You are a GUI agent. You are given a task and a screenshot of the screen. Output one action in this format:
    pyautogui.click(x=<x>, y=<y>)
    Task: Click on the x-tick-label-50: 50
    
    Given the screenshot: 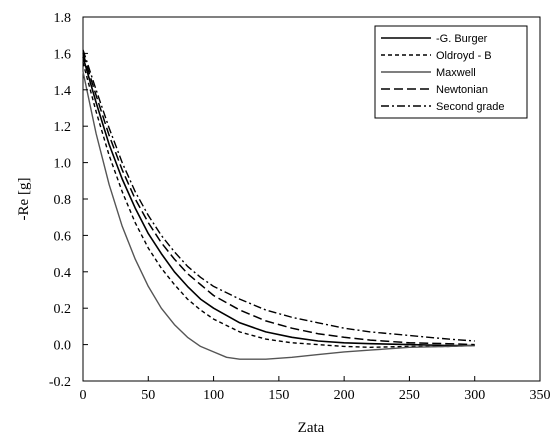 What is the action you would take?
    pyautogui.click(x=148, y=395)
    